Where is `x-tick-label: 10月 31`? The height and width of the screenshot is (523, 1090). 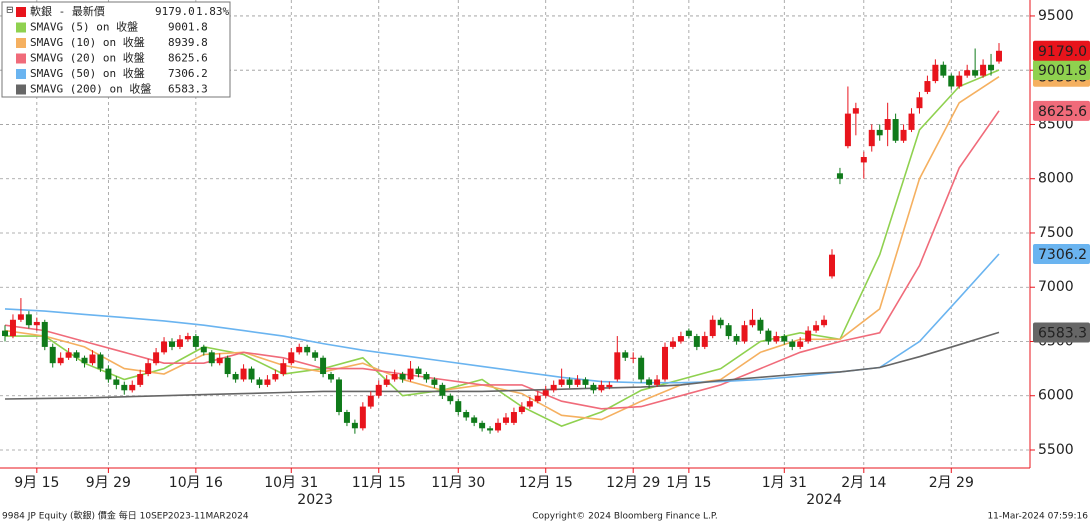 x-tick-label: 10月 31 is located at coordinates (291, 483).